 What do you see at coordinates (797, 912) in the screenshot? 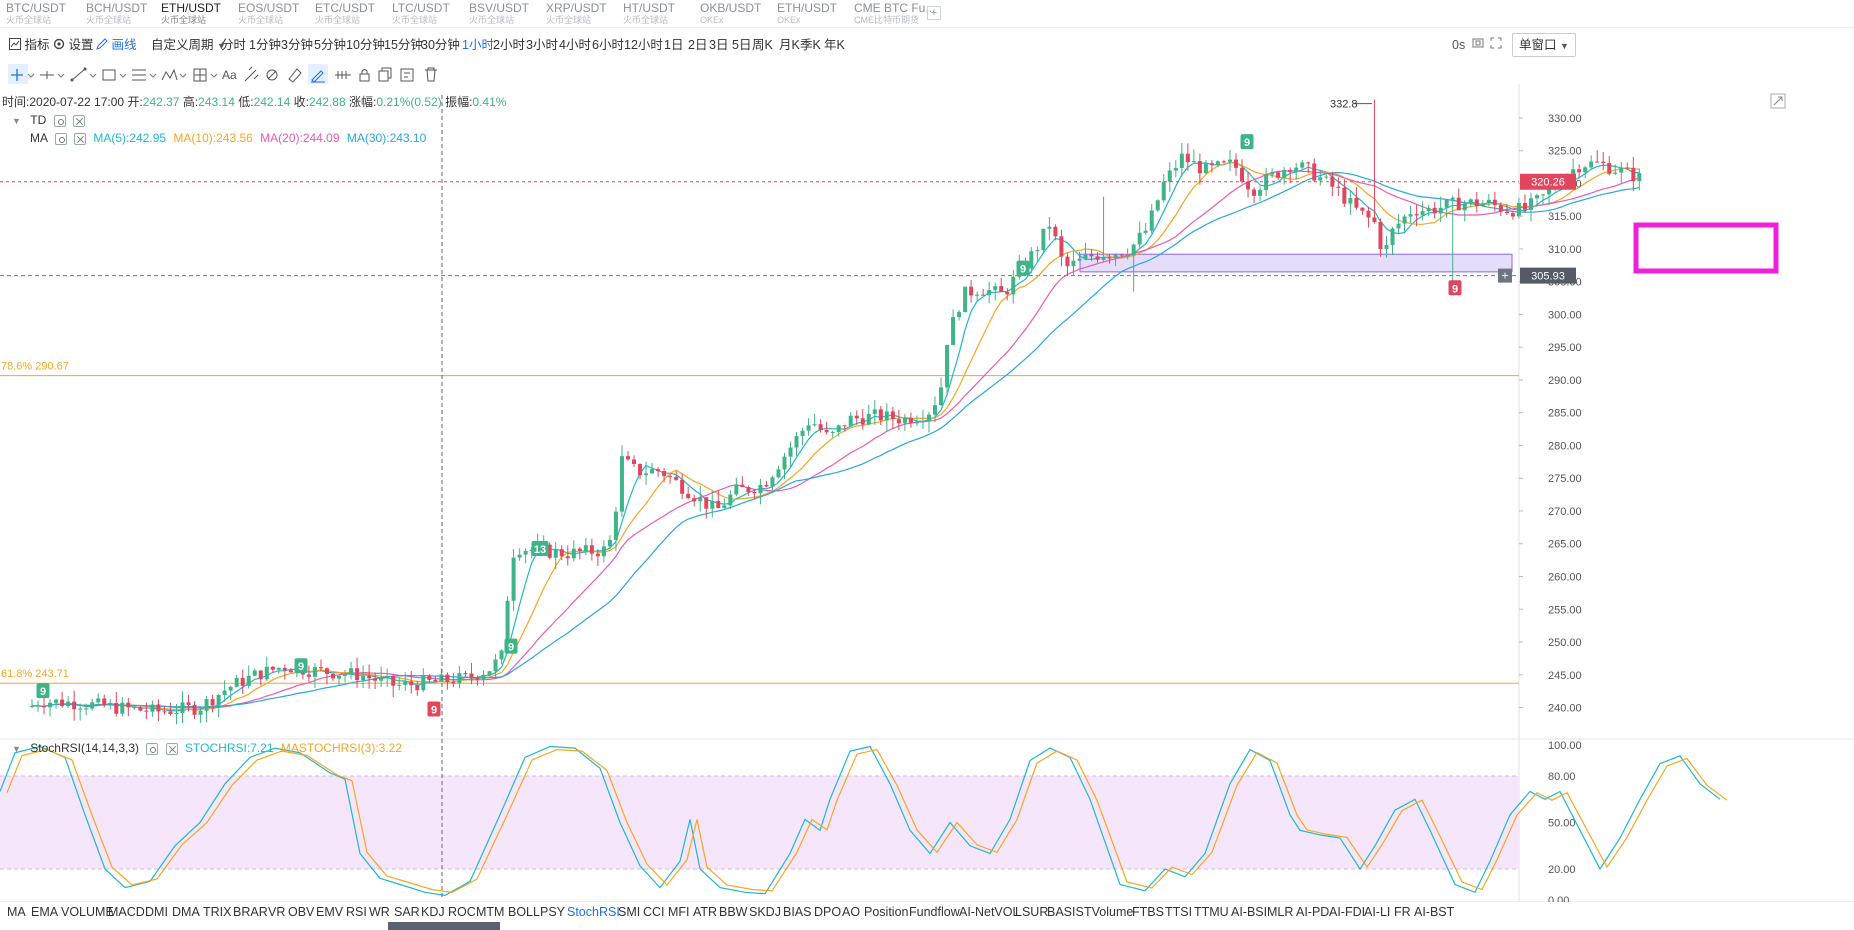
I see `indicator-option: BIAS` at bounding box center [797, 912].